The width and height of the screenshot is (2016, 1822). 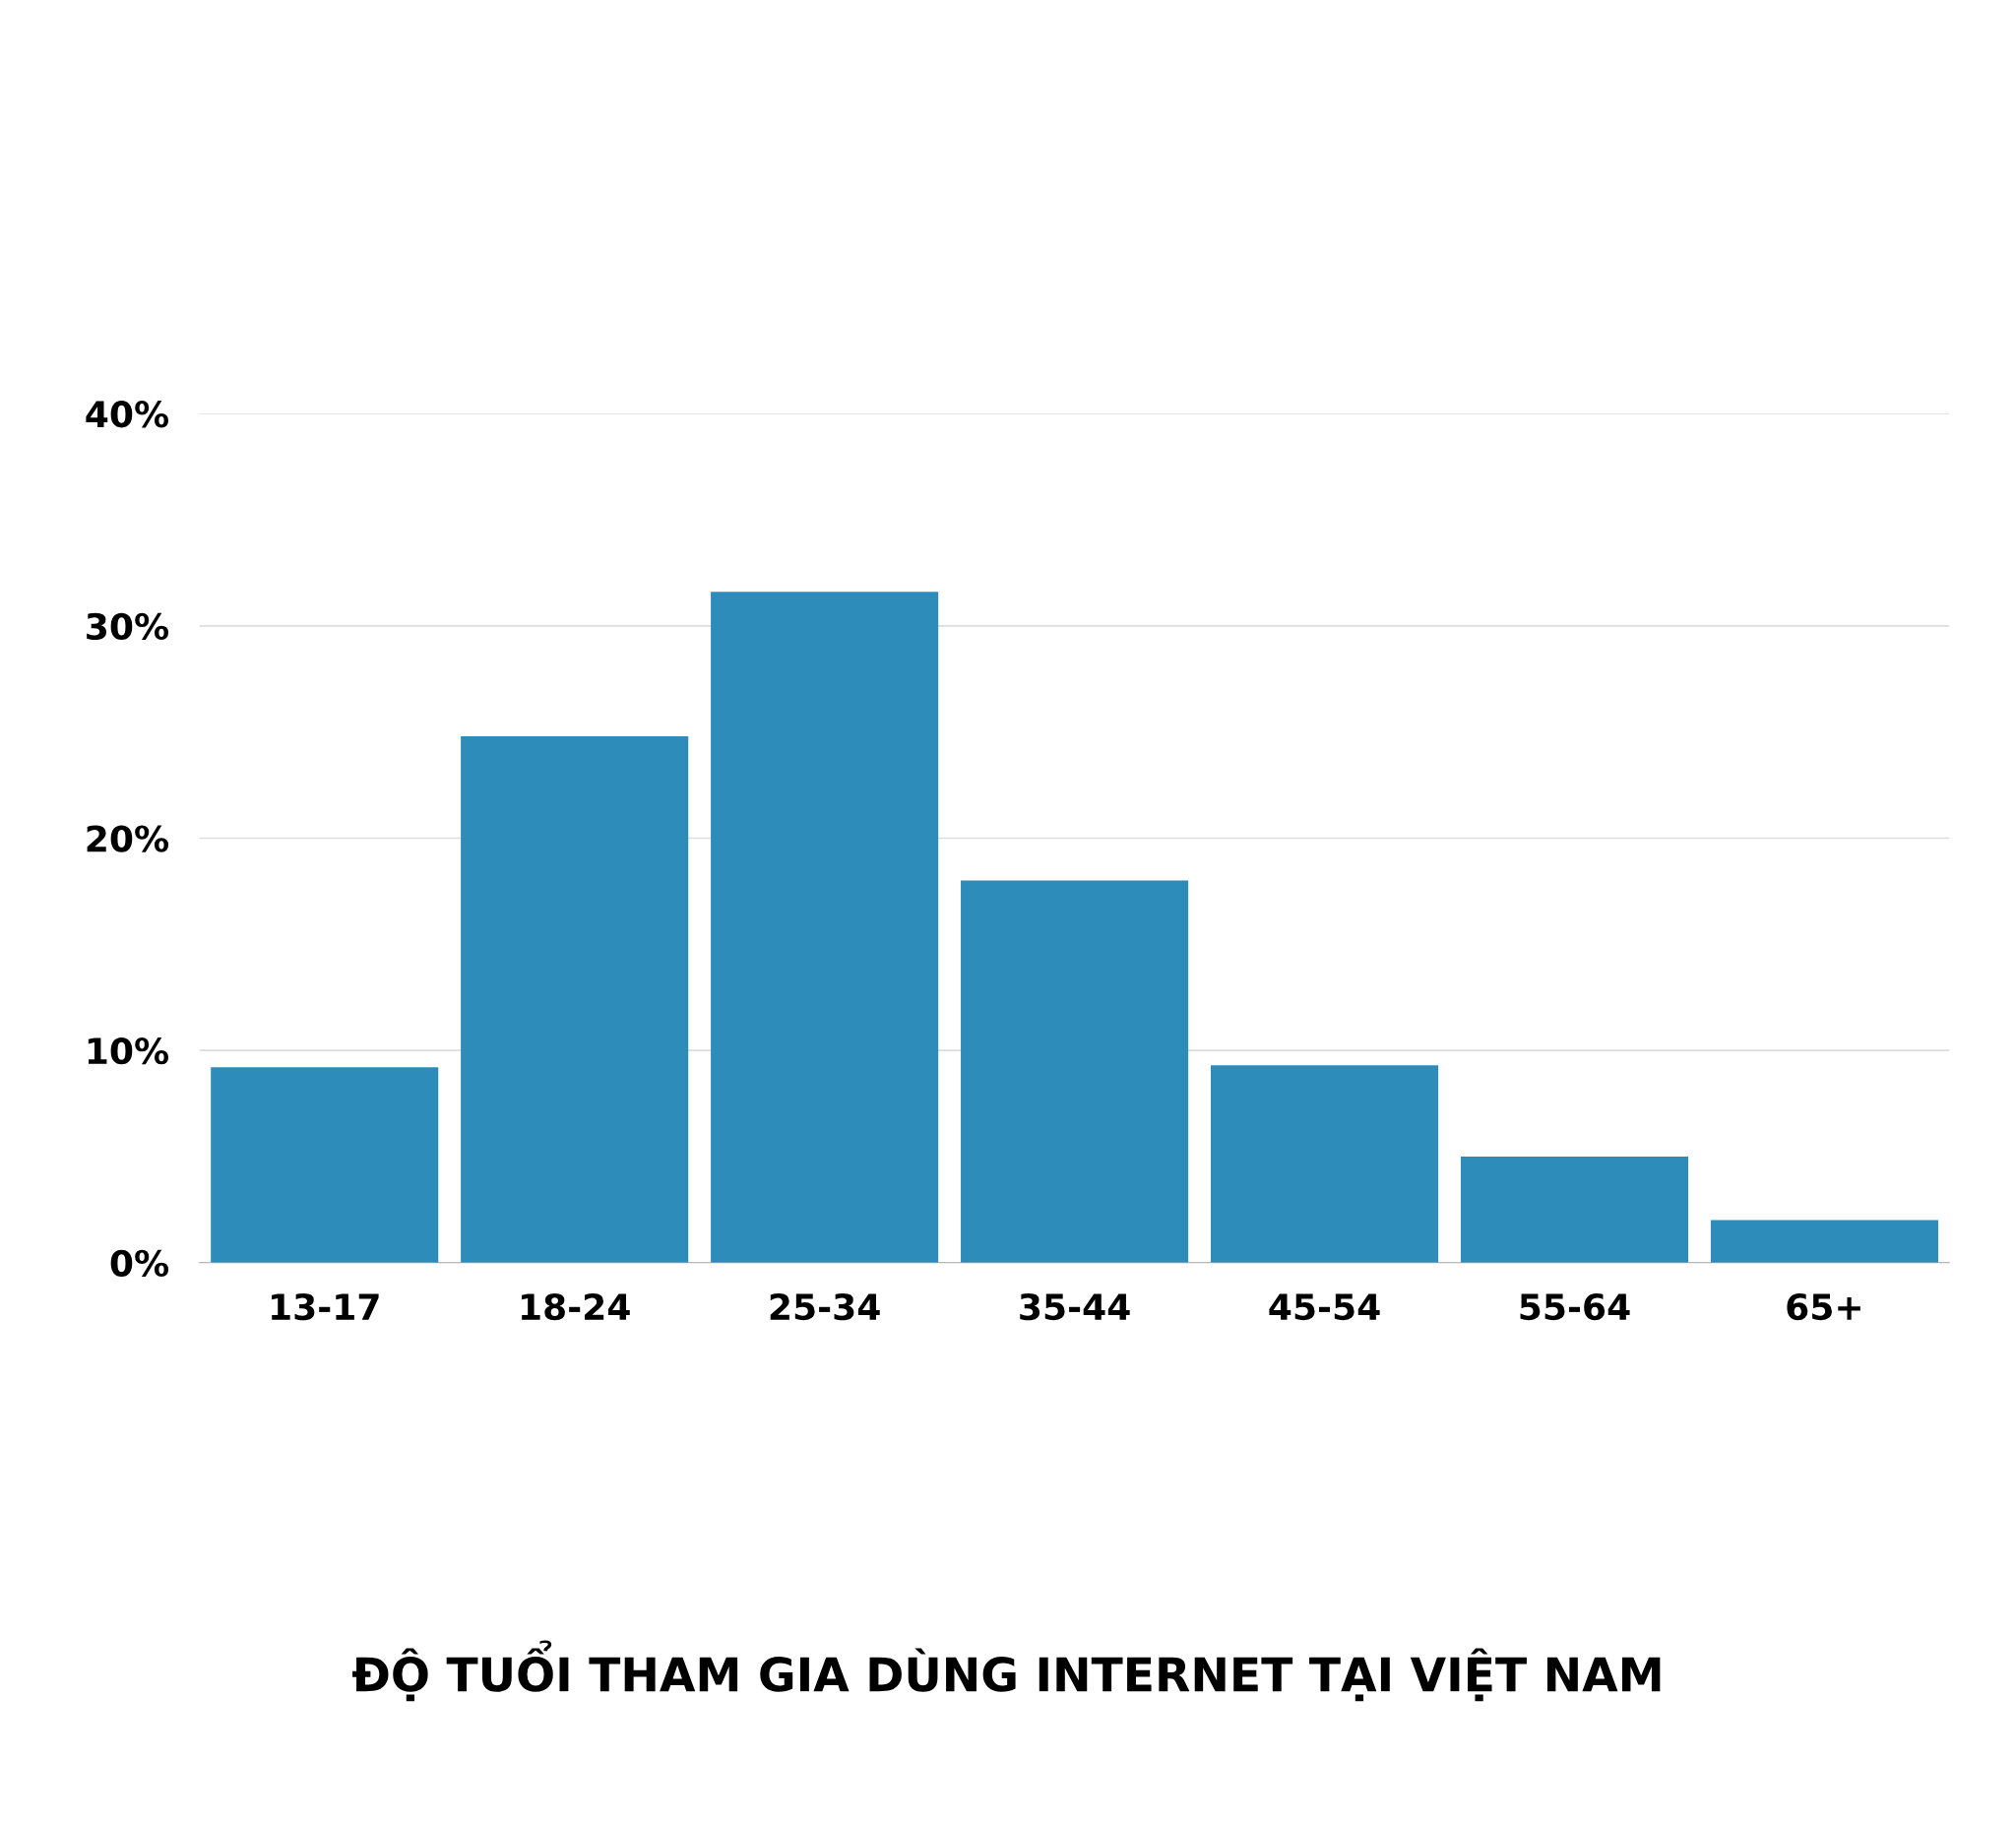 What do you see at coordinates (128, 626) in the screenshot?
I see `y-tick-label: 30%` at bounding box center [128, 626].